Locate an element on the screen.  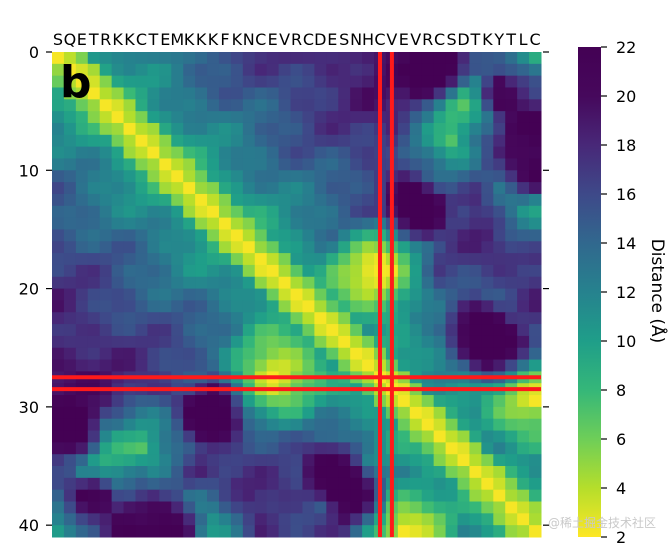
sequence-letter: Y is located at coordinates (498, 39).